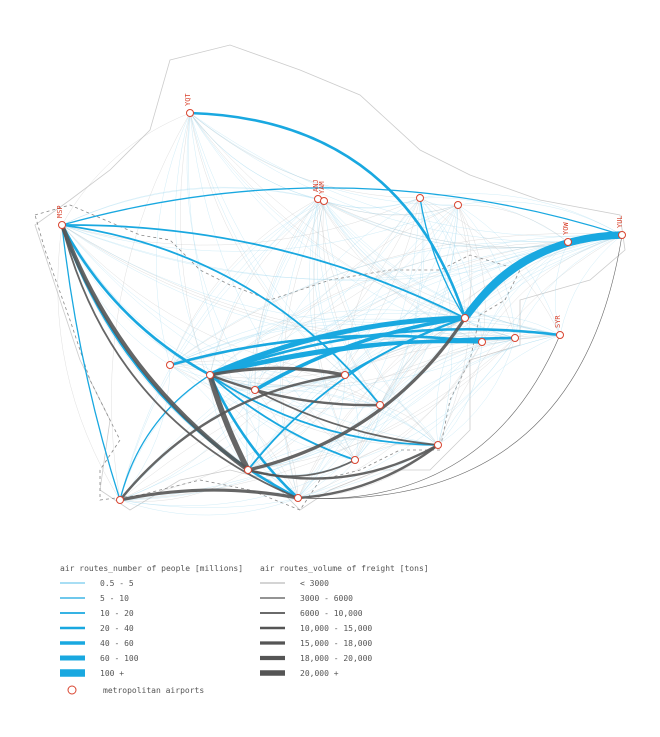  I want to click on legend-label: 60 - 100, so click(119, 658).